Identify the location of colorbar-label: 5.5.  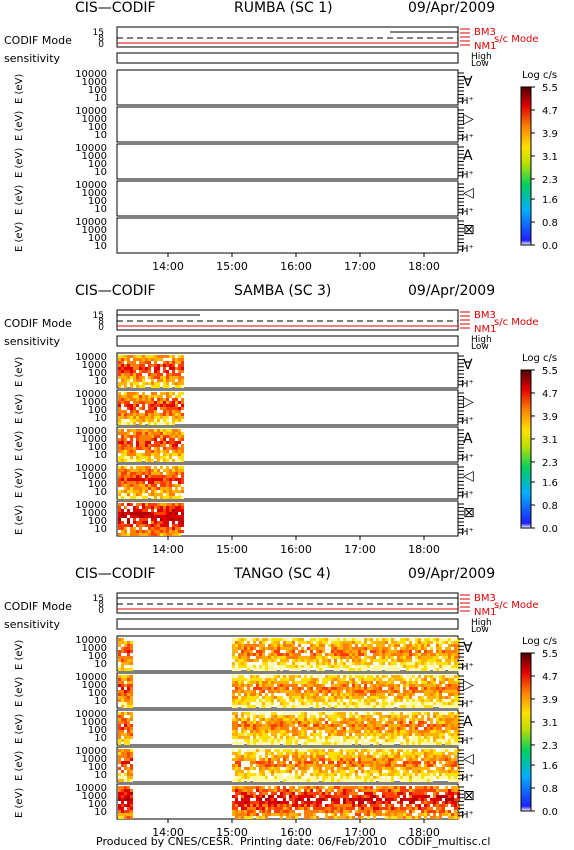
(550, 371).